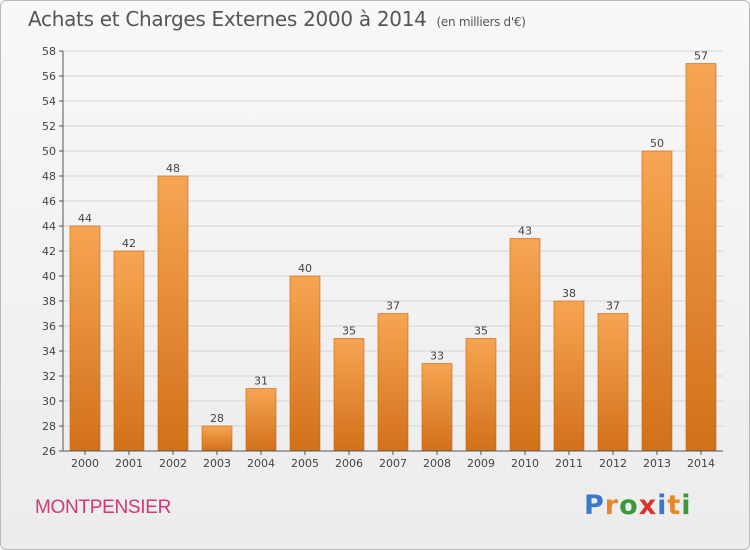 Image resolution: width=750 pixels, height=550 pixels. Describe the element at coordinates (217, 463) in the screenshot. I see `x-tick-label: 2003` at that location.